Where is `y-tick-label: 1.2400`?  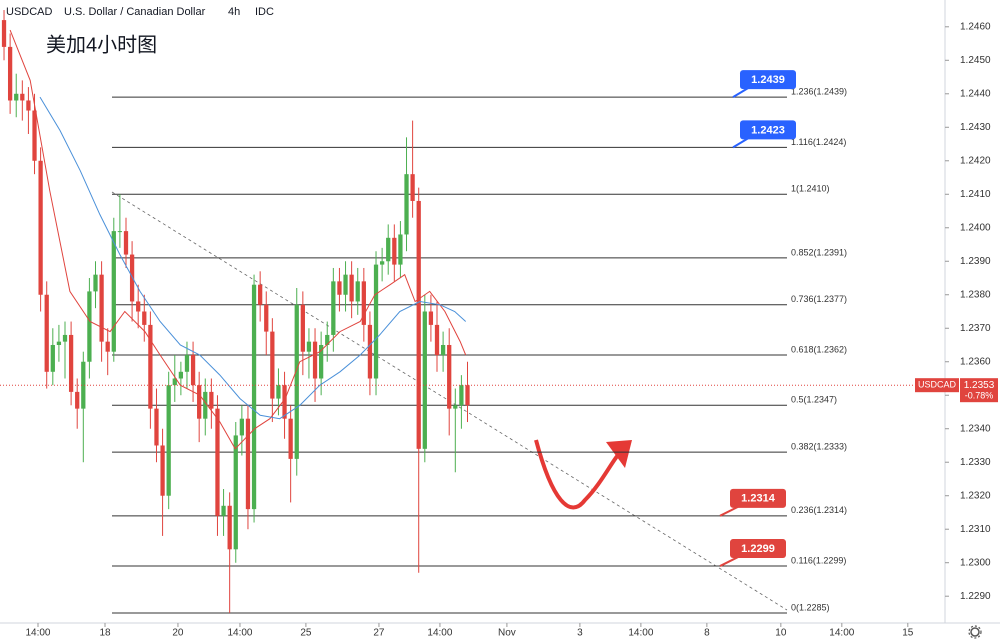 y-tick-label: 1.2400 is located at coordinates (975, 227).